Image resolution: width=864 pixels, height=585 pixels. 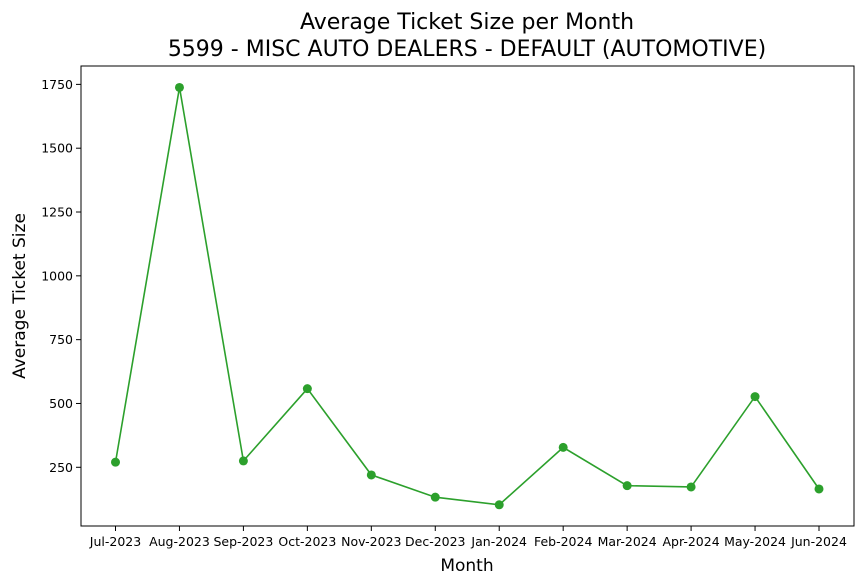 What do you see at coordinates (435, 541) in the screenshot?
I see `x-tick-label: Dec-2023` at bounding box center [435, 541].